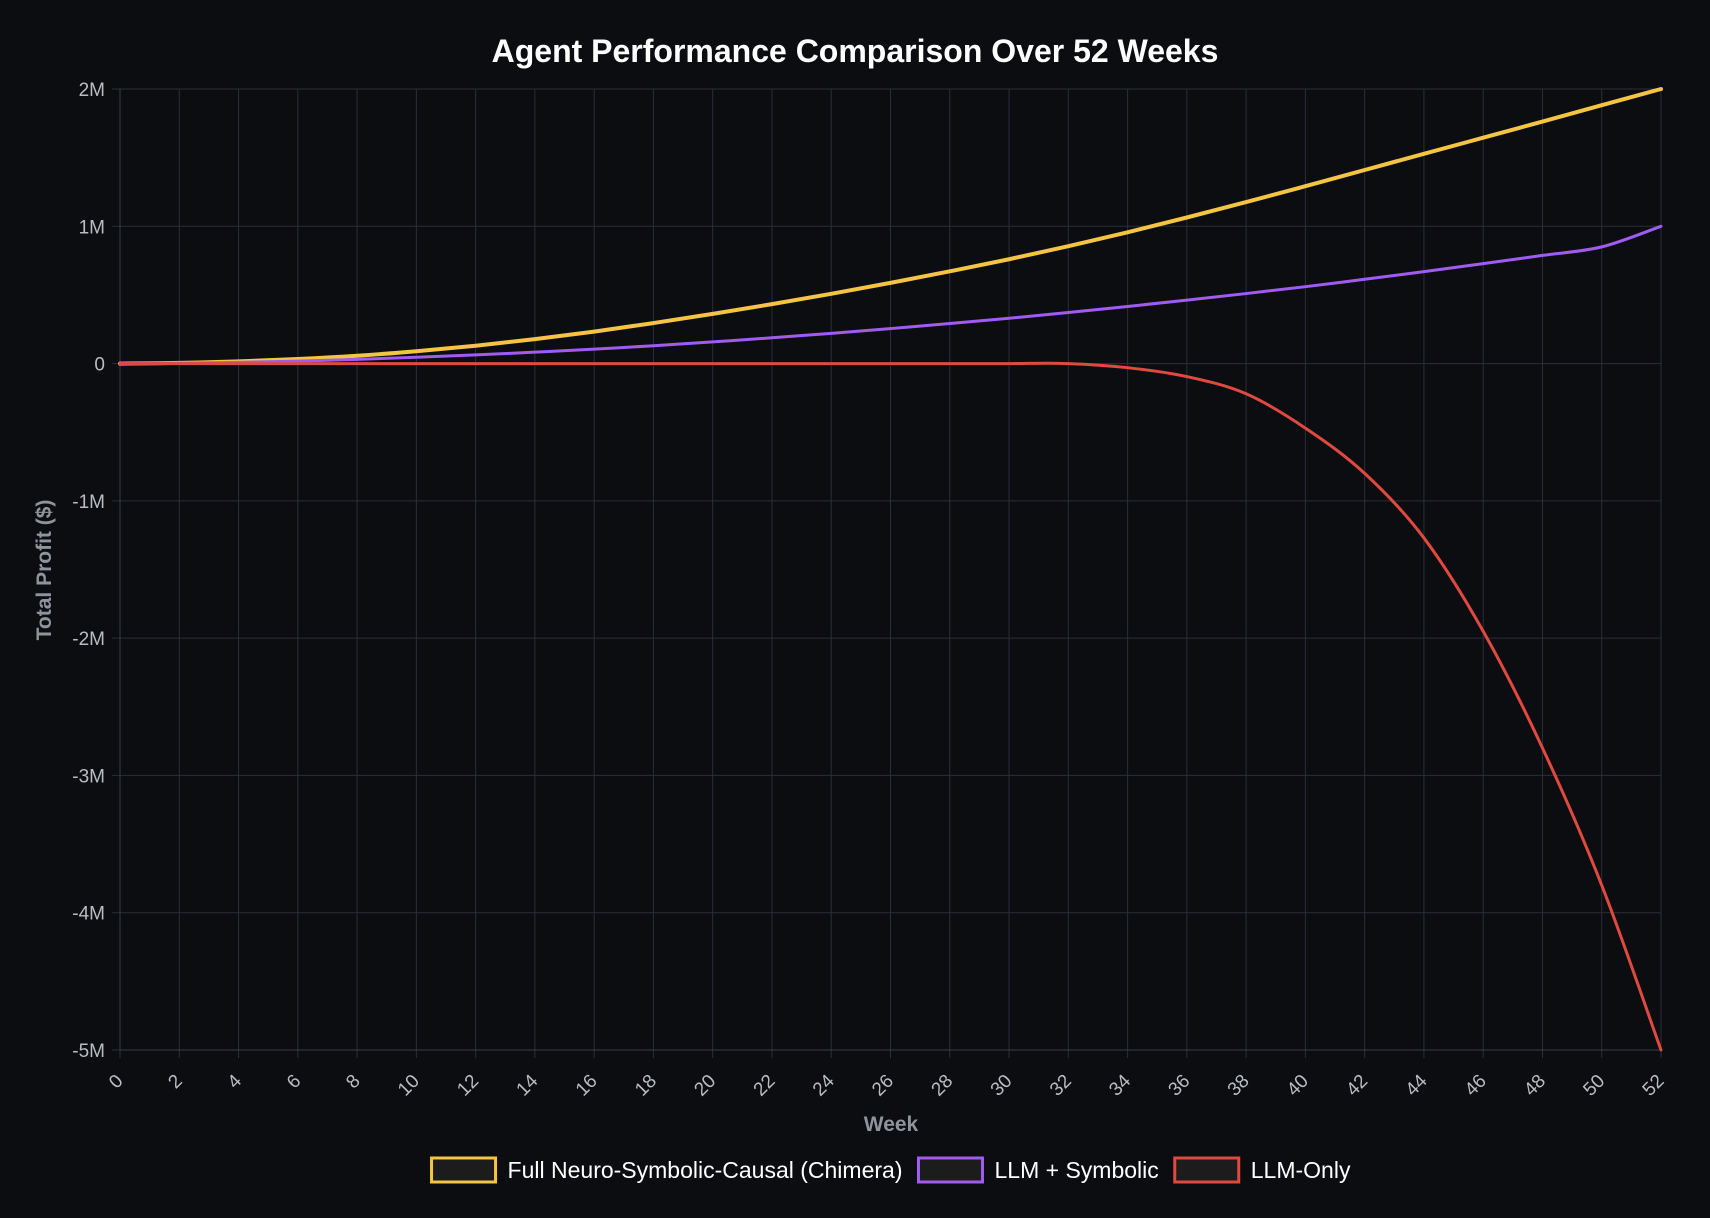 This screenshot has height=1218, width=1710. What do you see at coordinates (587, 1086) in the screenshot?
I see `x-tick-label: 16` at bounding box center [587, 1086].